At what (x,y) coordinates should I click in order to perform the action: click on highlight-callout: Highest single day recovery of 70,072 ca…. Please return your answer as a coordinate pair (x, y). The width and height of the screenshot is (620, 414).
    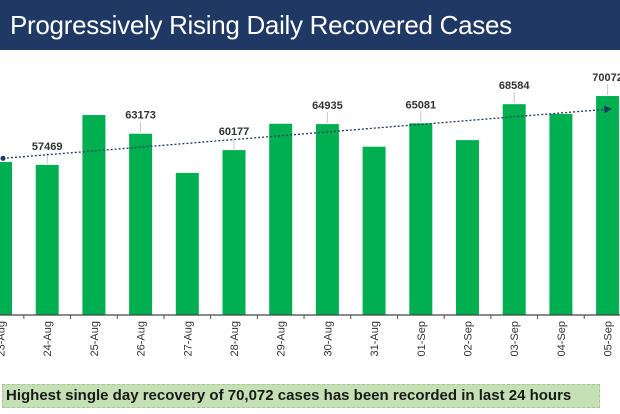
    Looking at the image, I should click on (301, 396).